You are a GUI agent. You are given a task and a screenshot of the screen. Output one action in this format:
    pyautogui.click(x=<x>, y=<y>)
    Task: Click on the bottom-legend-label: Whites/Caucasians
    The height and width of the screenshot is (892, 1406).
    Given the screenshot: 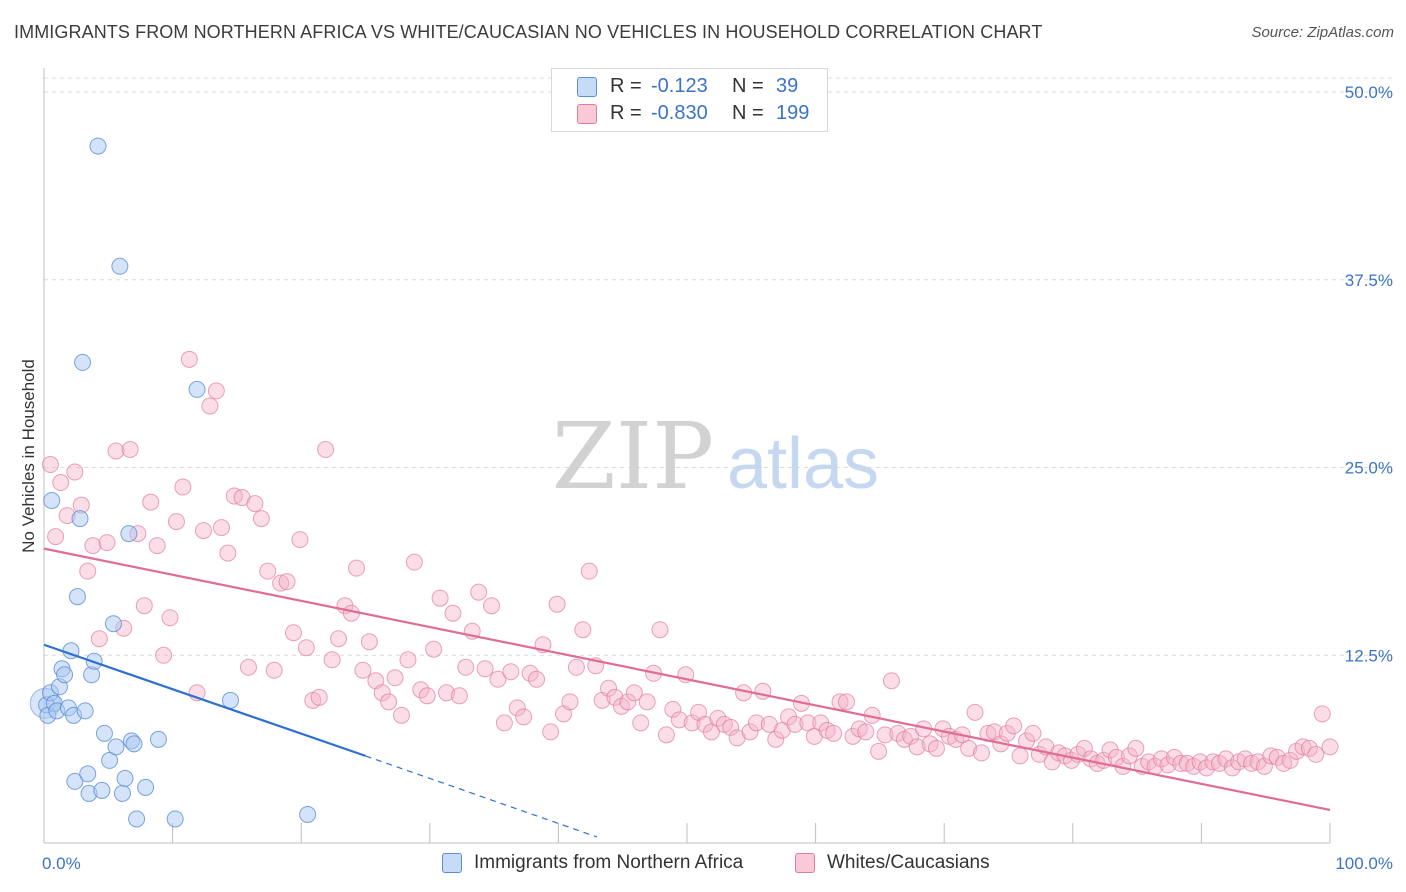 What is the action you would take?
    pyautogui.click(x=908, y=862)
    